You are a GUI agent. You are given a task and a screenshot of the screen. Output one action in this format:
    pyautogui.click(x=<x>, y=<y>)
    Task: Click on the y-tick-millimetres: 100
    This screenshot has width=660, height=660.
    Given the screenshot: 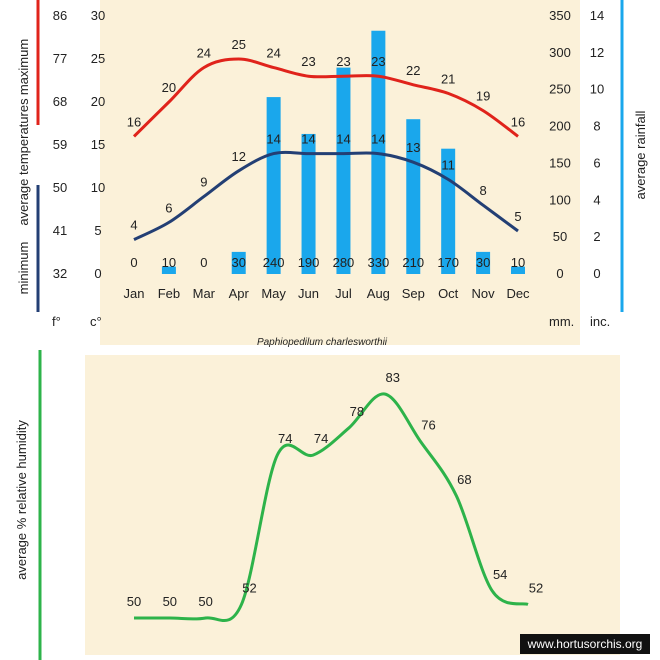 What is the action you would take?
    pyautogui.click(x=560, y=199)
    